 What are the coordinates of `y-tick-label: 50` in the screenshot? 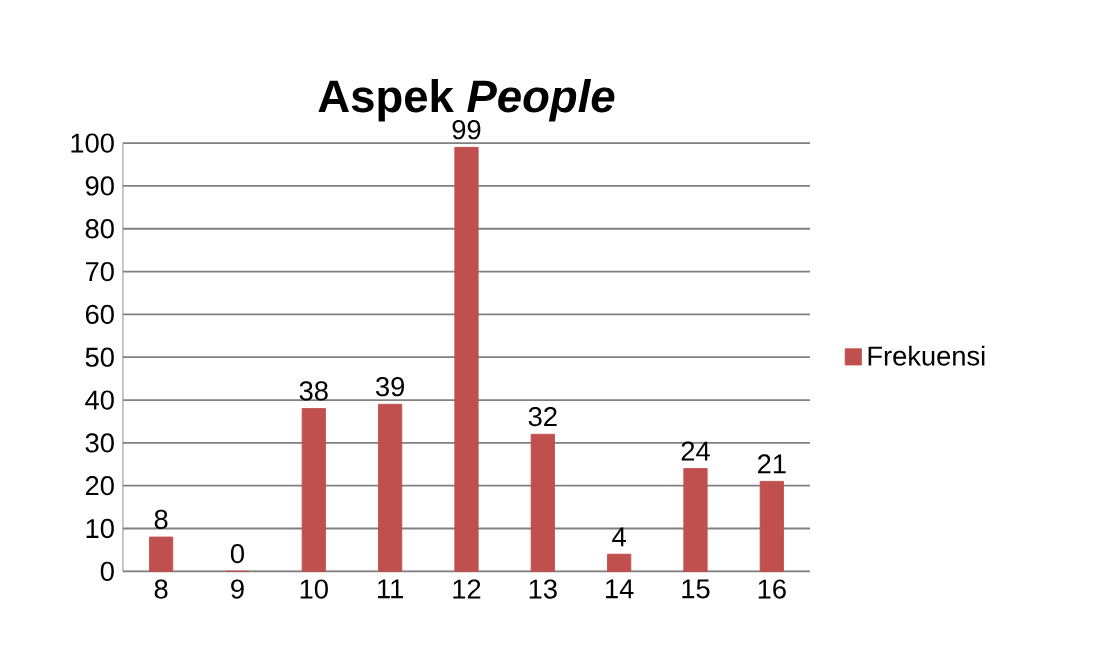 It's located at (99, 357).